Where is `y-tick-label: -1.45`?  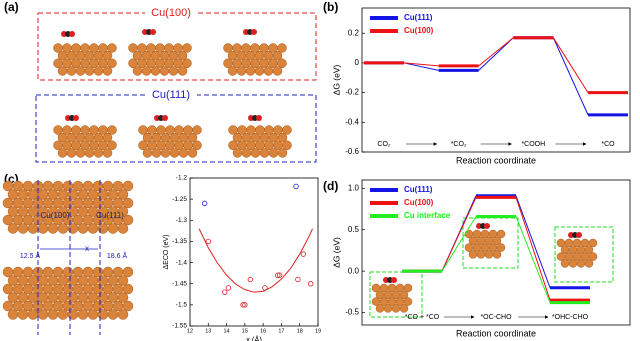
y-tick-label: -1.45 is located at coordinates (179, 283).